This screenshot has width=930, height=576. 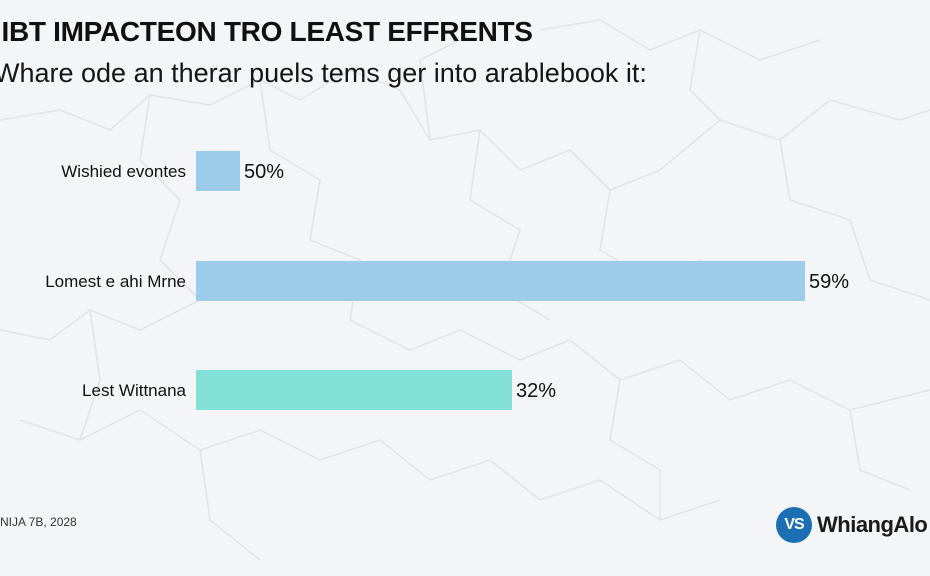 What do you see at coordinates (872, 524) in the screenshot?
I see `brand-name: WhiangAlo` at bounding box center [872, 524].